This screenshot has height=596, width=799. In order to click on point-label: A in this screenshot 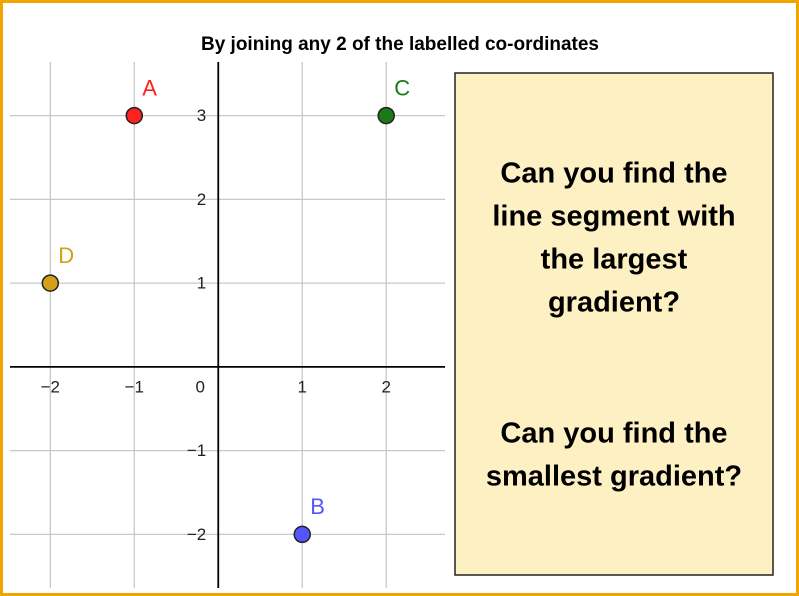, I will do `click(149, 87)`.